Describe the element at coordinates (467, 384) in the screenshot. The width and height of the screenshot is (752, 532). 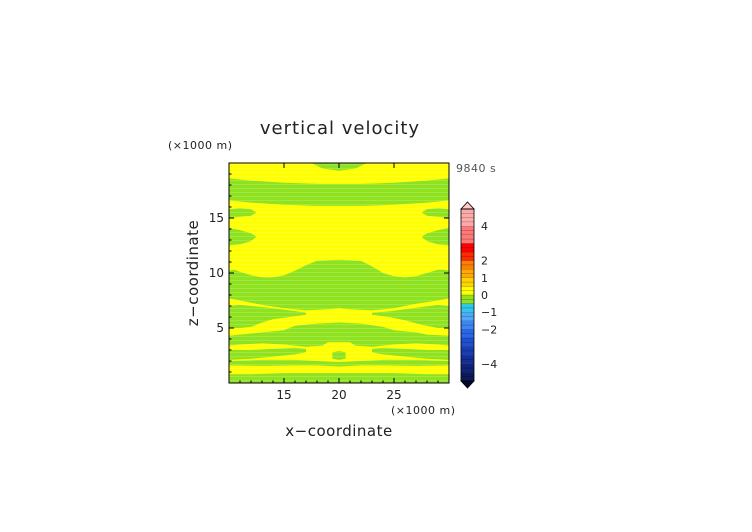
I see `colorbar-under-arrow` at that location.